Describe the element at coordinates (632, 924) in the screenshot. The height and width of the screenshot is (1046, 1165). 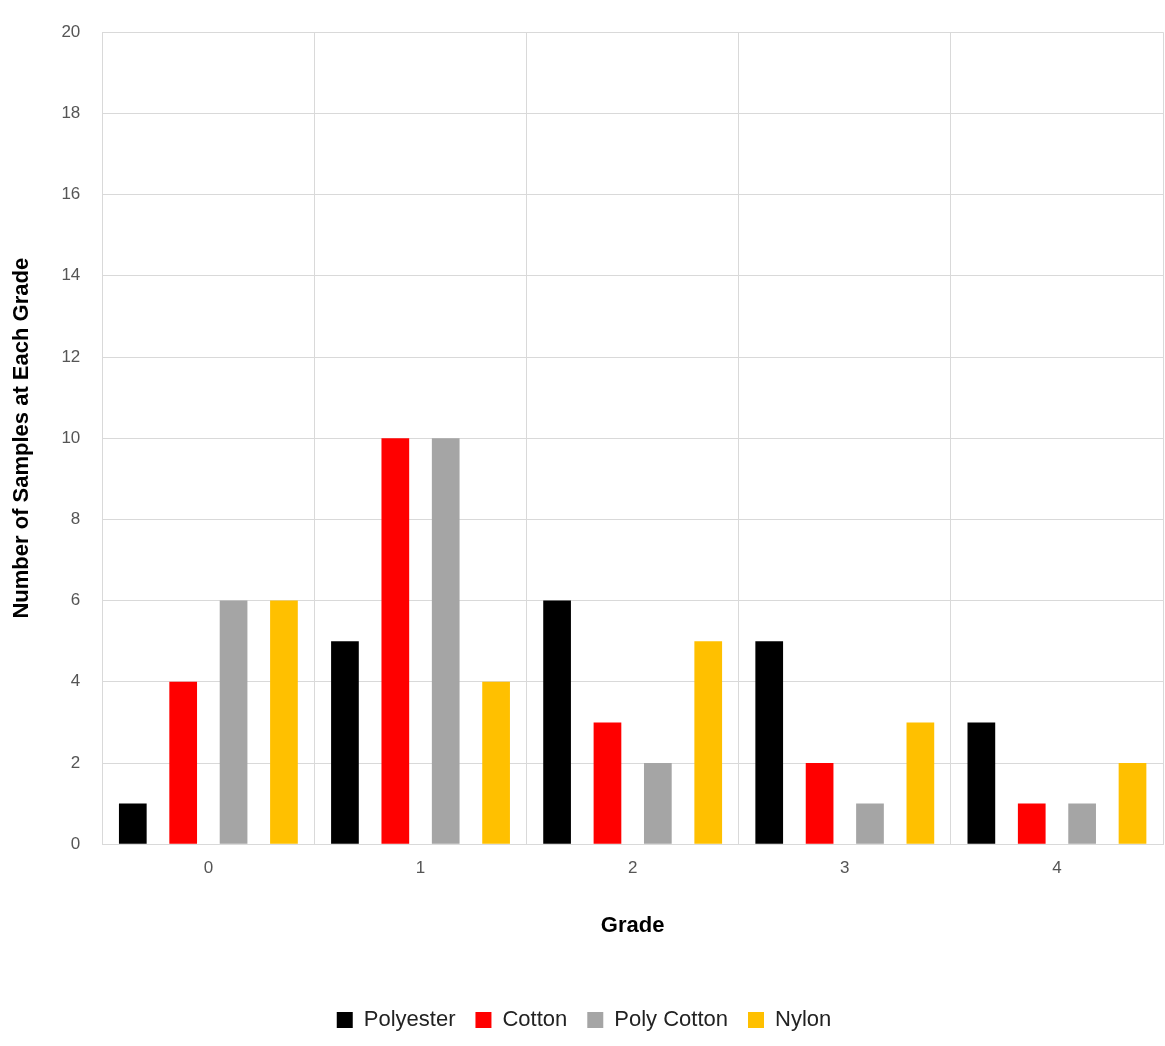
I see `x-axis-title: Grade` at that location.